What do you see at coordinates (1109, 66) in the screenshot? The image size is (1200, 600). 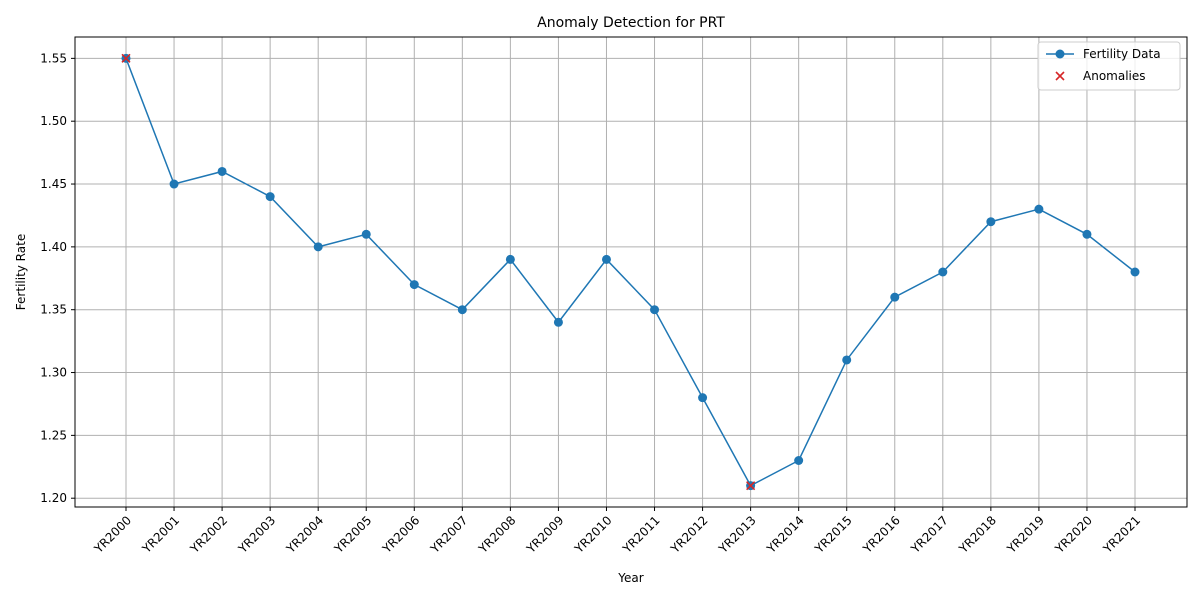 I see `legend: Fertility Data Anomalies` at bounding box center [1109, 66].